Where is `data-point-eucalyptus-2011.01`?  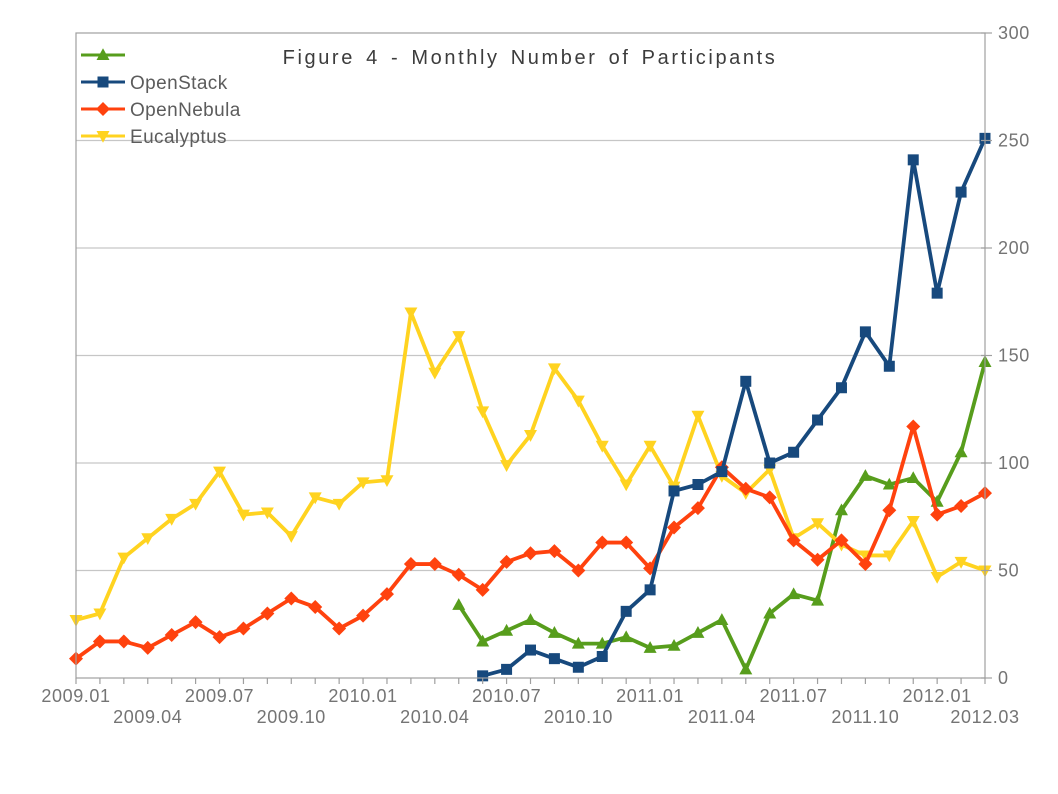 data-point-eucalyptus-2011.01 is located at coordinates (650, 446).